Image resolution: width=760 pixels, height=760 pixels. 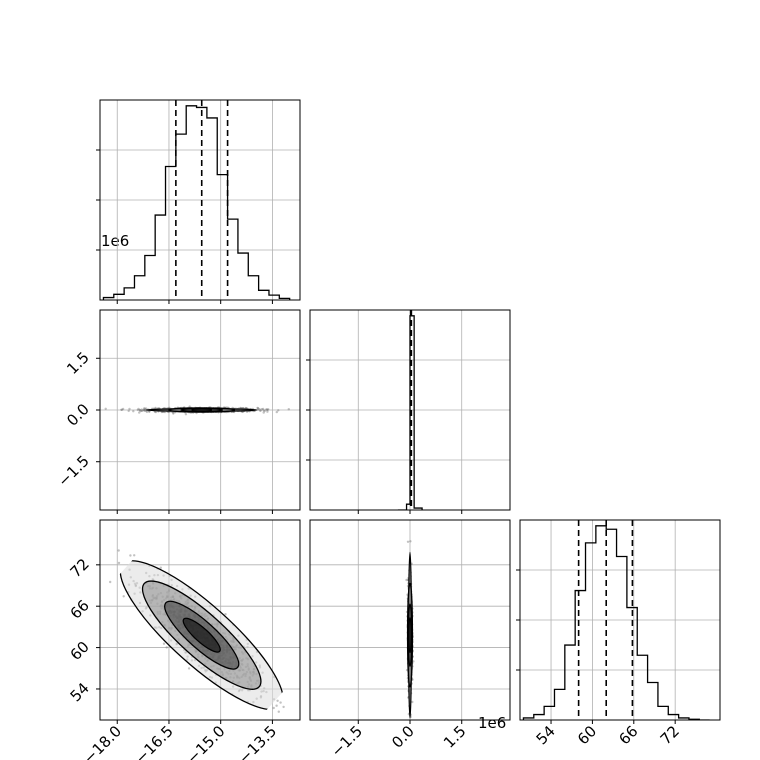 I want to click on x-tick-label: 1.5, so click(x=455, y=737).